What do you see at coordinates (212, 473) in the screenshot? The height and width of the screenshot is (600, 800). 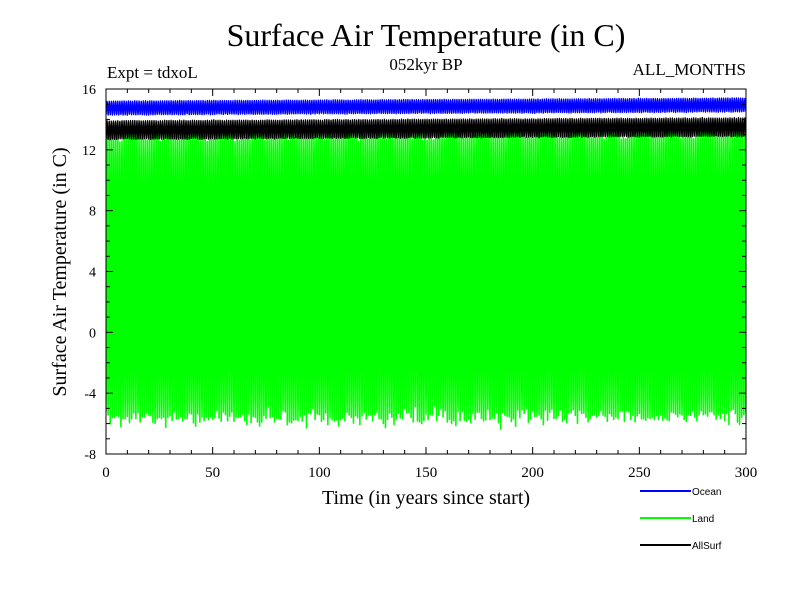 I see `x-tick-label: 50` at bounding box center [212, 473].